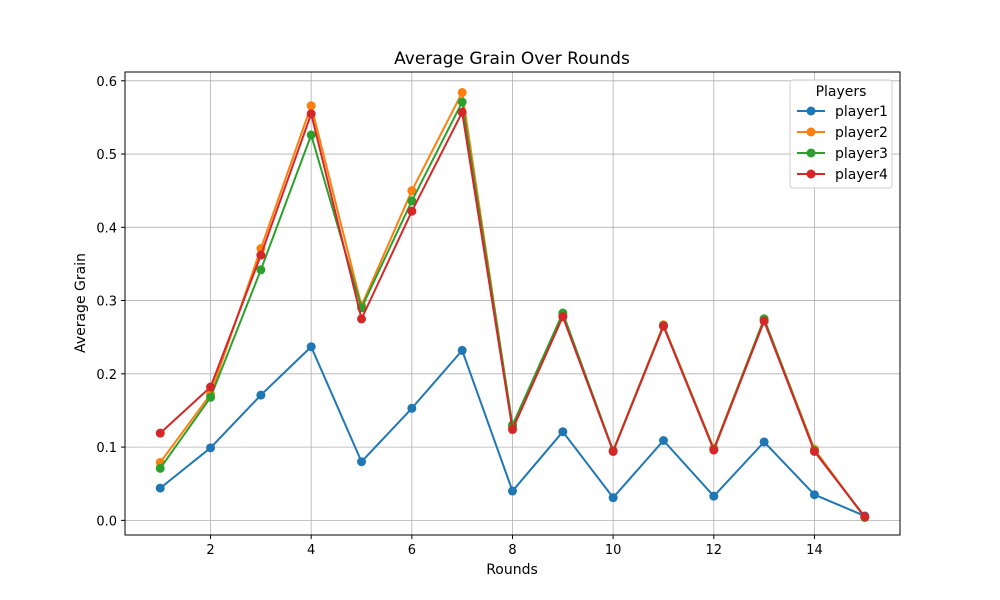 The height and width of the screenshot is (600, 1000). Describe the element at coordinates (106, 155) in the screenshot. I see `y-tick-label: 0.5` at that location.